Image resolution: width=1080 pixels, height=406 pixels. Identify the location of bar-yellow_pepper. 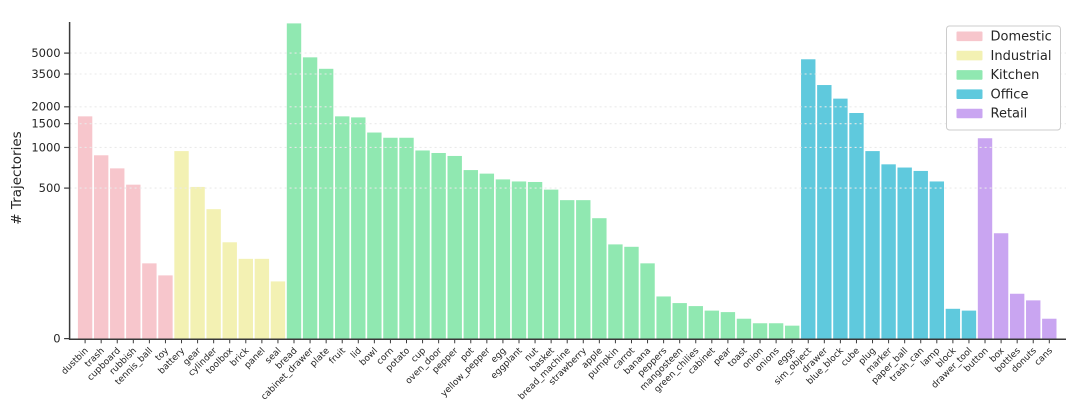
(487, 256).